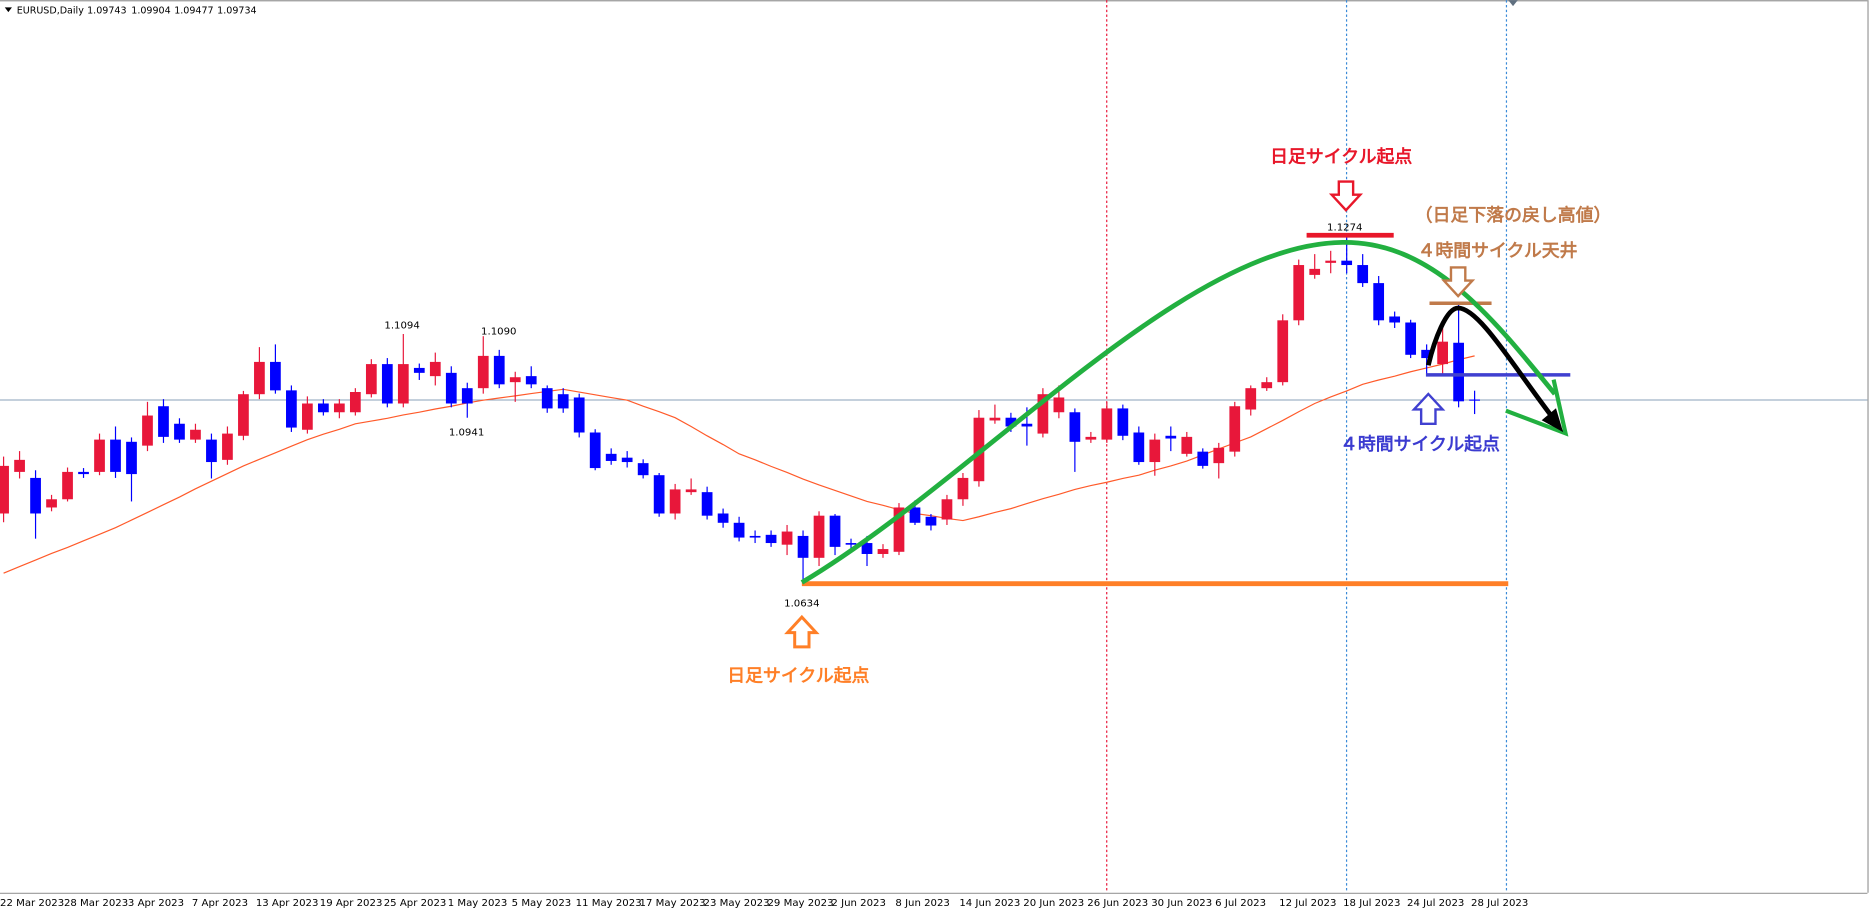  Describe the element at coordinates (1552, 420) in the screenshot. I see `forecast-arrowhead` at that location.